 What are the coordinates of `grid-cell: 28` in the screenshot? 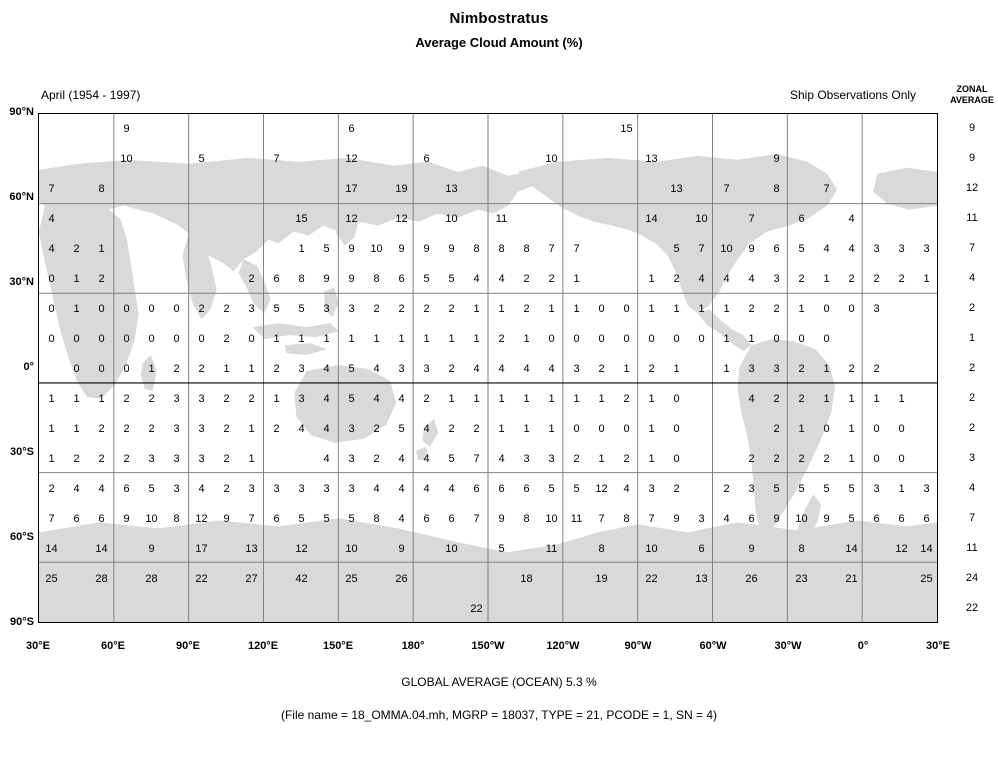 It's located at (101, 579).